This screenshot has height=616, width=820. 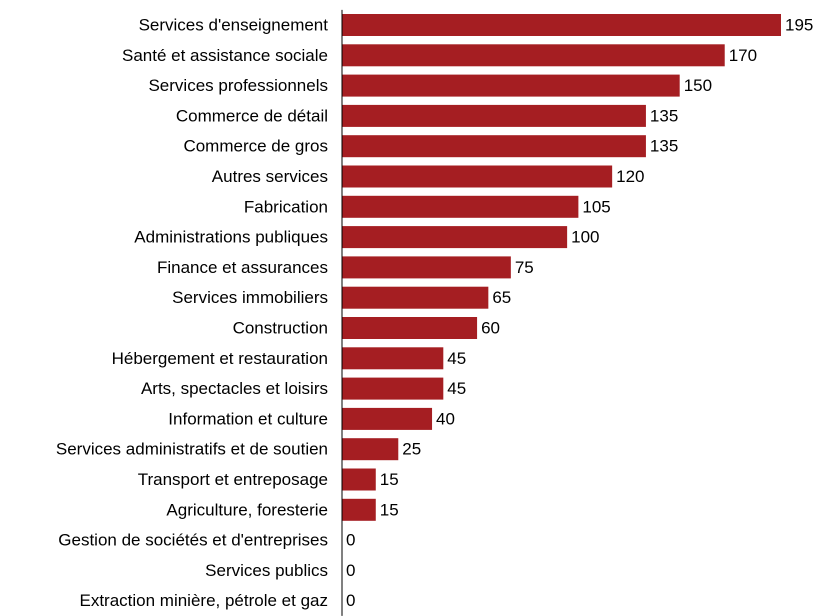 What do you see at coordinates (255, 146) in the screenshot?
I see `category-label: Commerce de gros` at bounding box center [255, 146].